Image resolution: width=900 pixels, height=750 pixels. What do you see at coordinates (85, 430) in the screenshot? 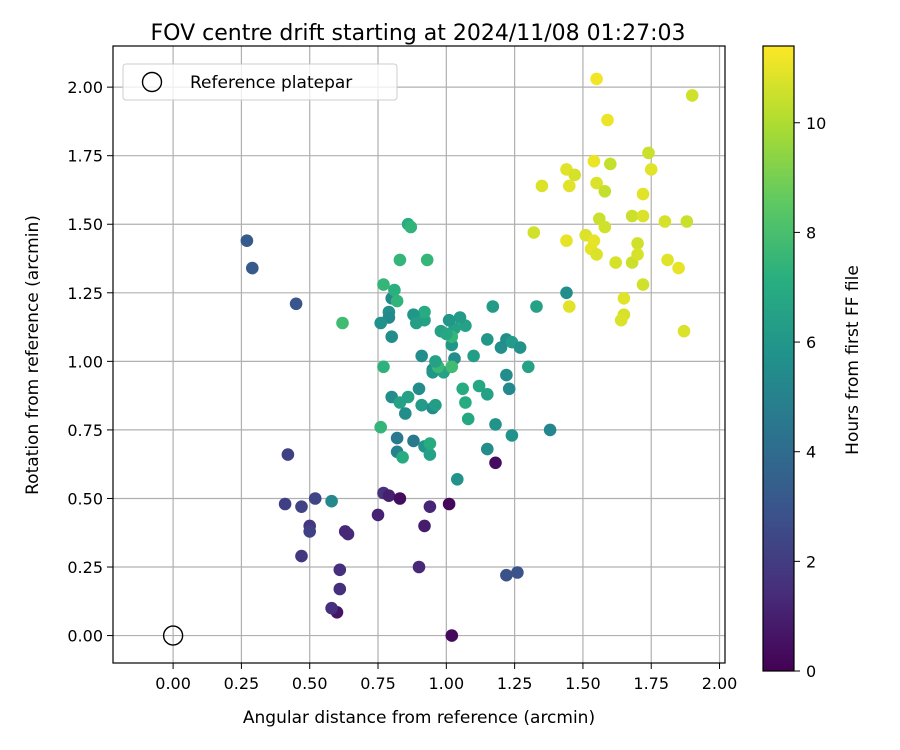
I see `y-tick-label: 0.75` at bounding box center [85, 430].